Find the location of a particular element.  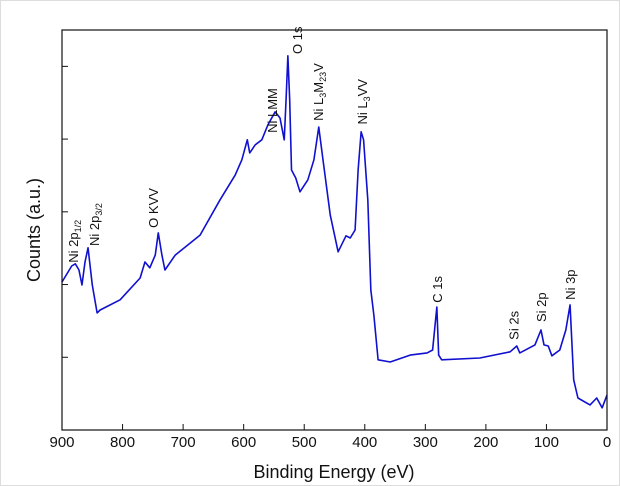

peak-label: O KVV is located at coordinates (153, 208).